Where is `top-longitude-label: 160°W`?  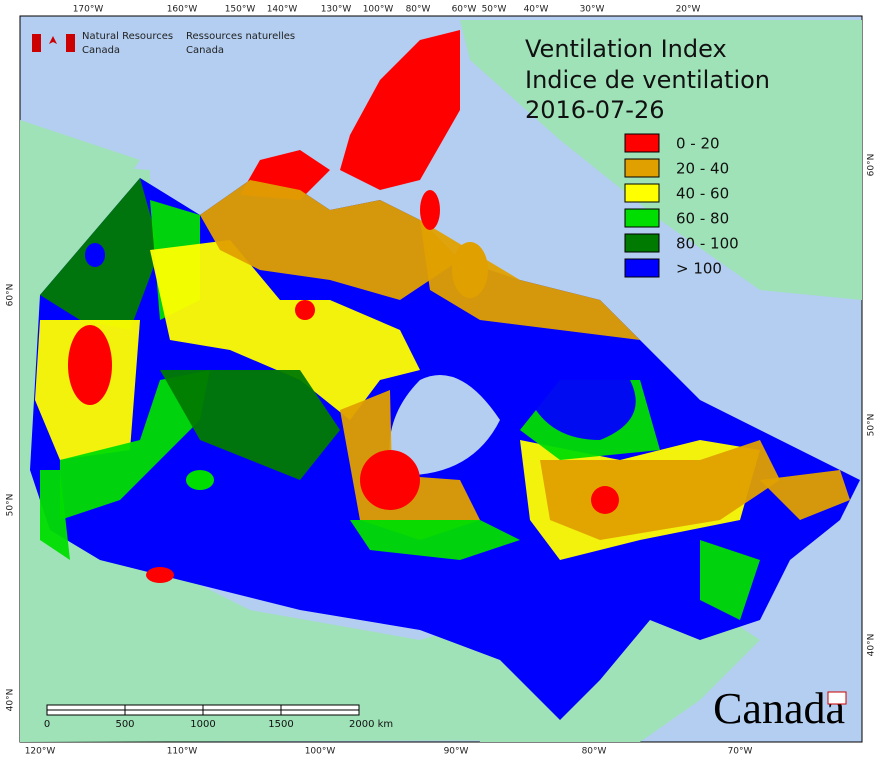
top-longitude-label: 160°W is located at coordinates (182, 10).